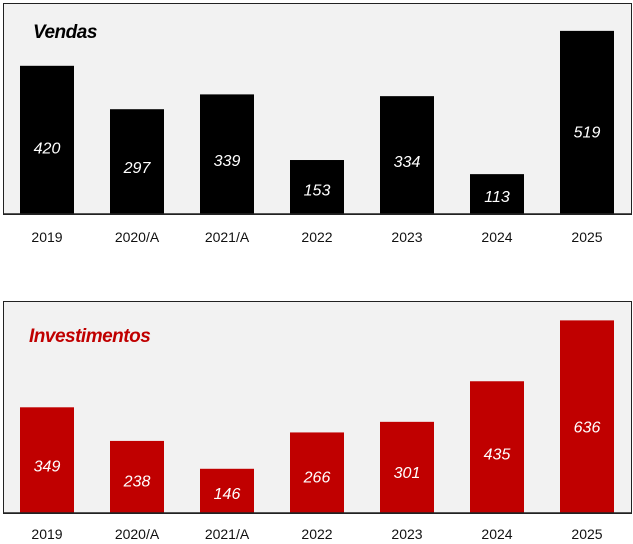 The image size is (633, 544). I want to click on vendas-bar-2020/A, so click(137, 161).